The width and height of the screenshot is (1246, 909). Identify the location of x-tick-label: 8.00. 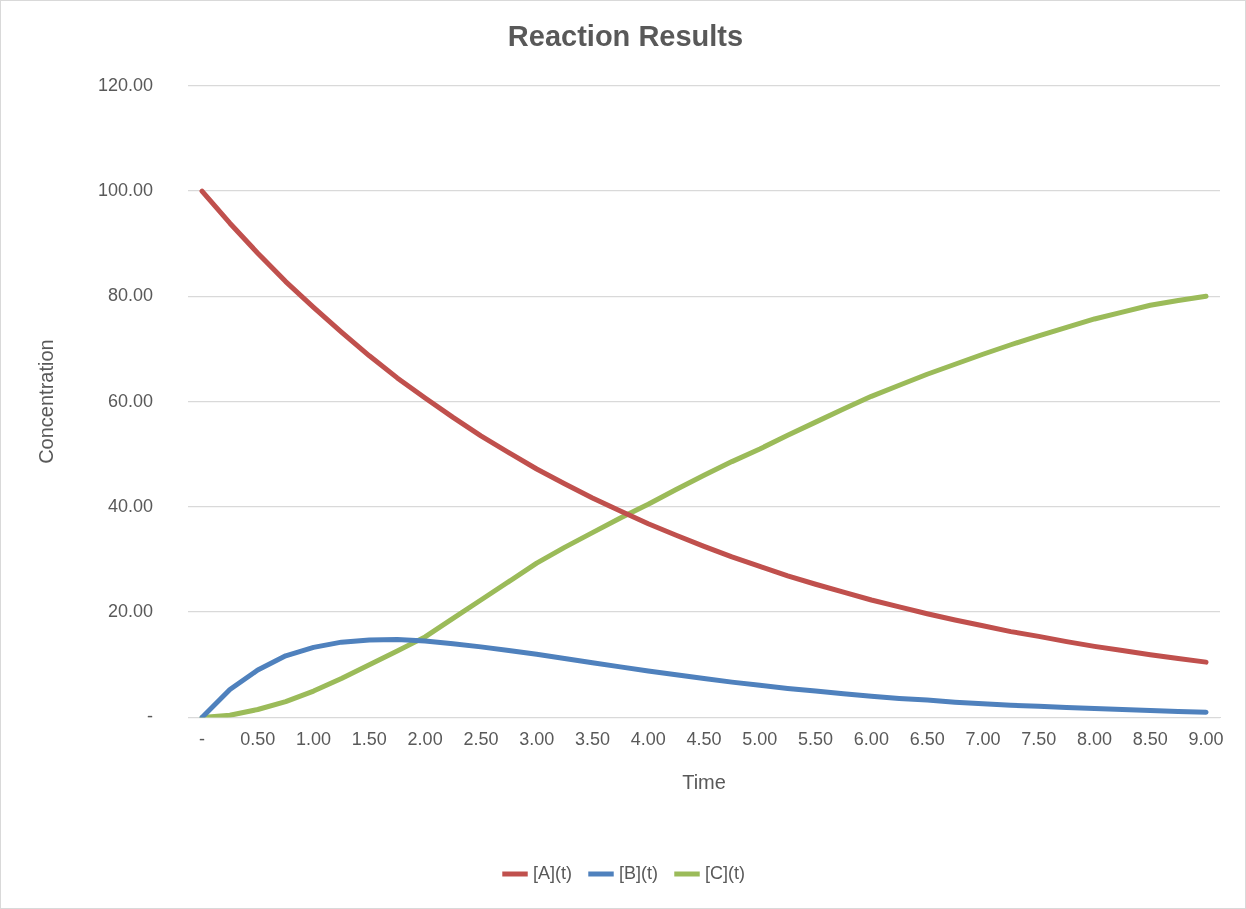
(1094, 739).